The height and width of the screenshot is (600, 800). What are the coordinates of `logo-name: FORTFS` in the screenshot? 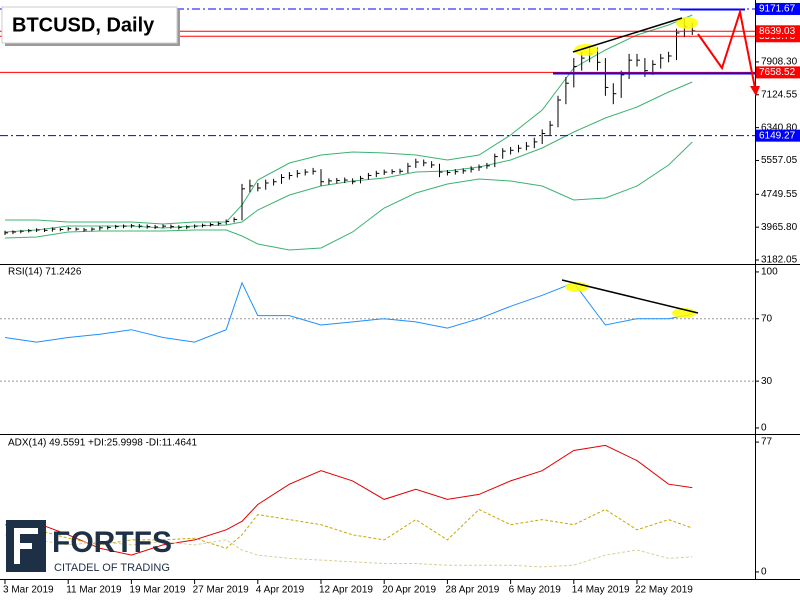 It's located at (112, 542).